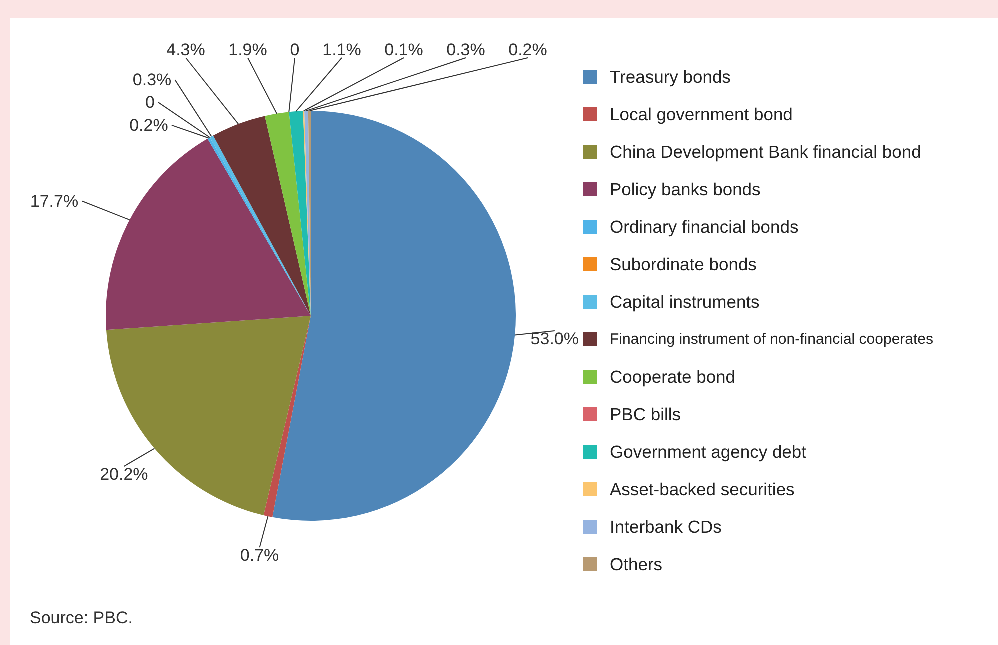 This screenshot has height=645, width=998. I want to click on legend-label: Others, so click(636, 564).